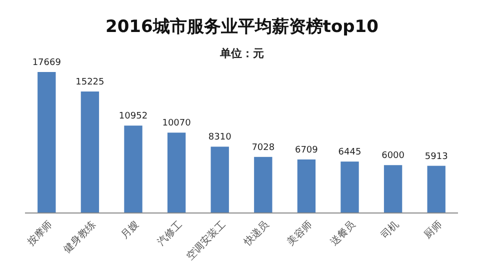  Describe the element at coordinates (242, 53) in the screenshot. I see `subtitle: 单位：元` at that location.